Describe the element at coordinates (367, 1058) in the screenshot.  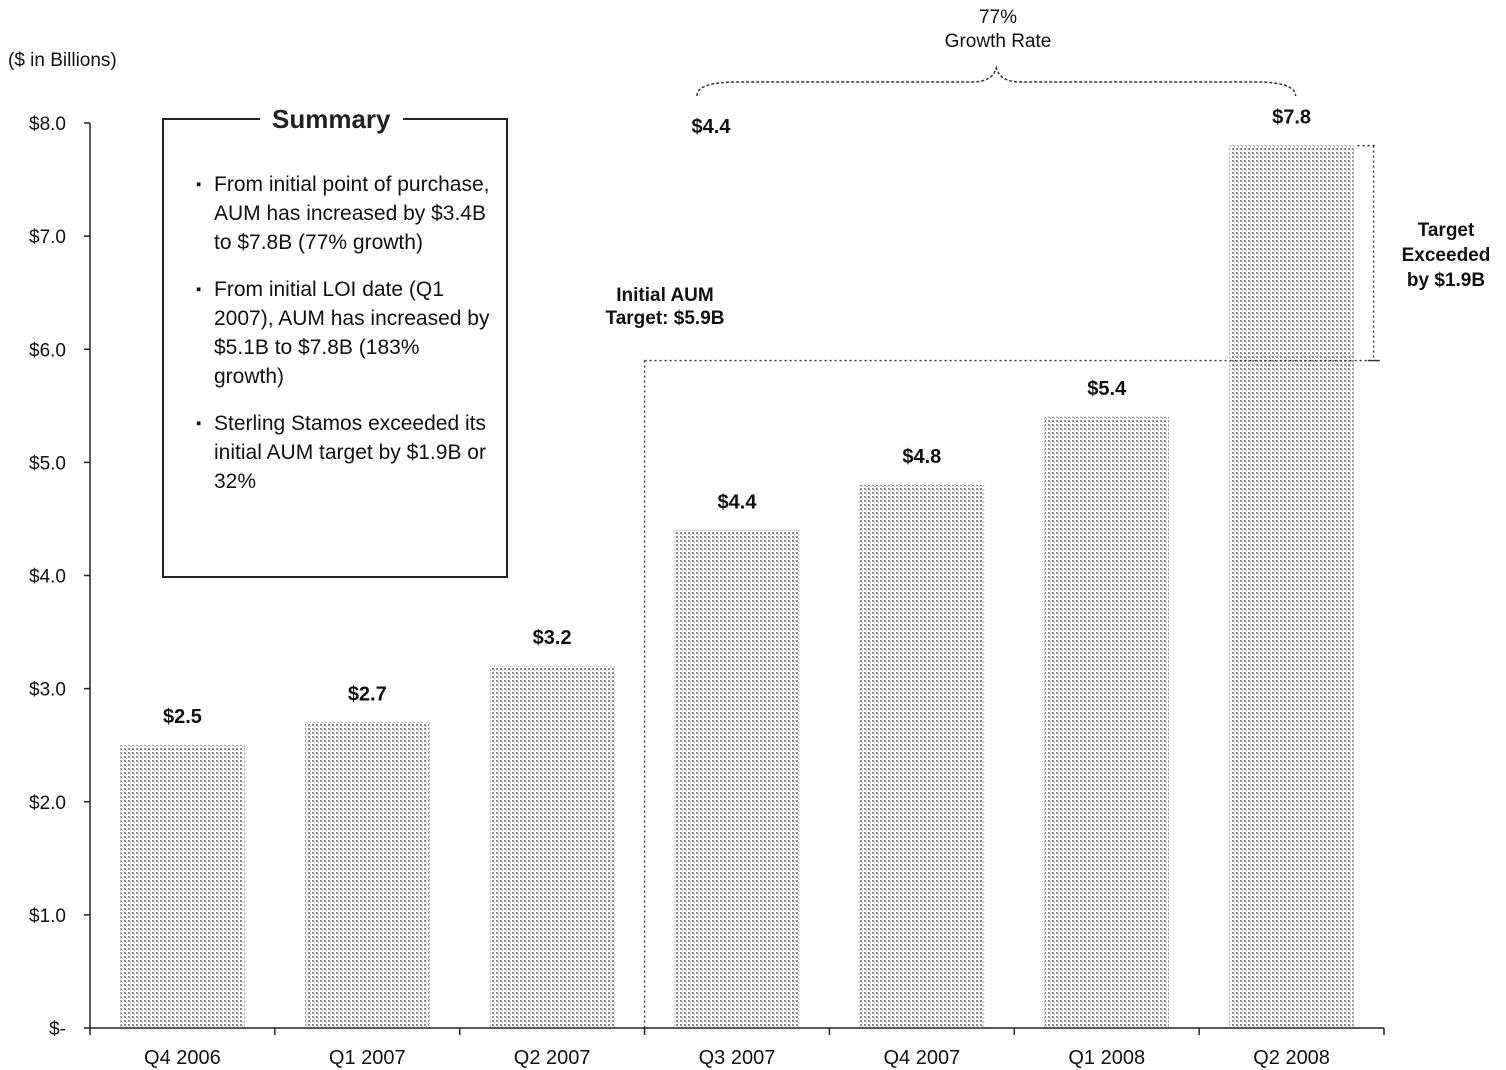
I see `x-tick-label: Q1 2007` at that location.